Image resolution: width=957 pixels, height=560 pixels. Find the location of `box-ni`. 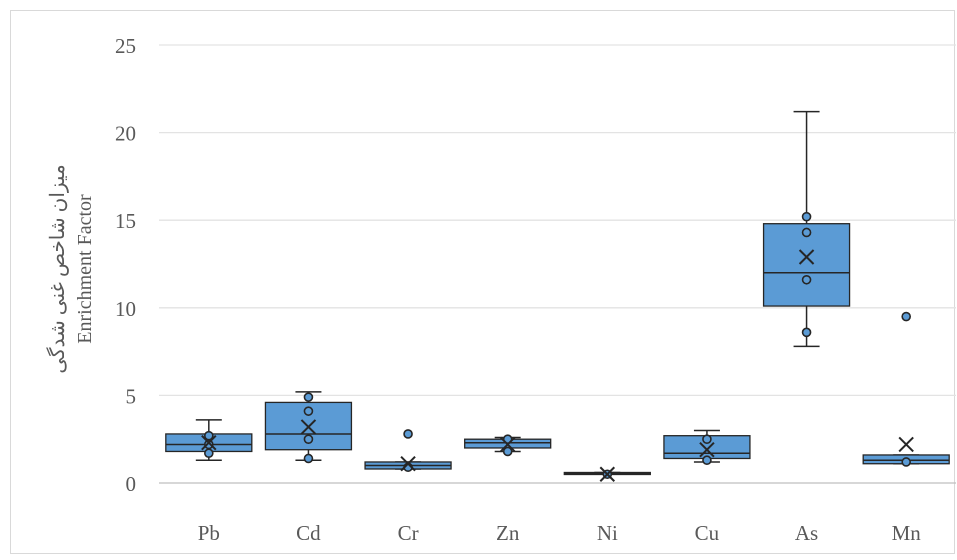

box-ni is located at coordinates (607, 474).